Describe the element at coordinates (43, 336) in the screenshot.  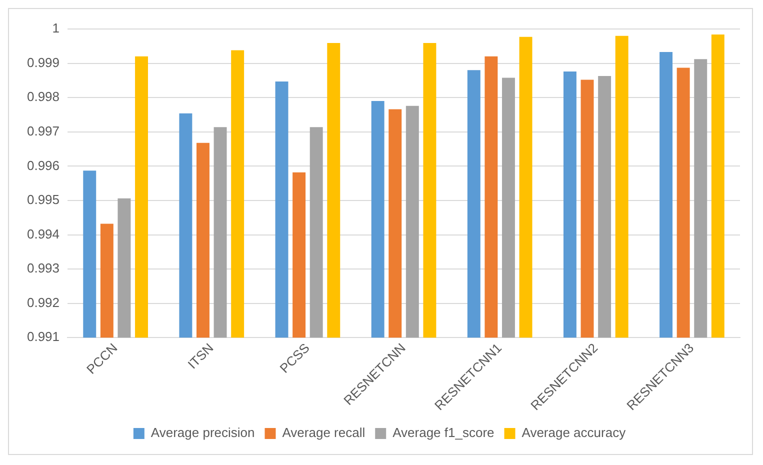
I see `y-tick-label: 0.991` at that location.